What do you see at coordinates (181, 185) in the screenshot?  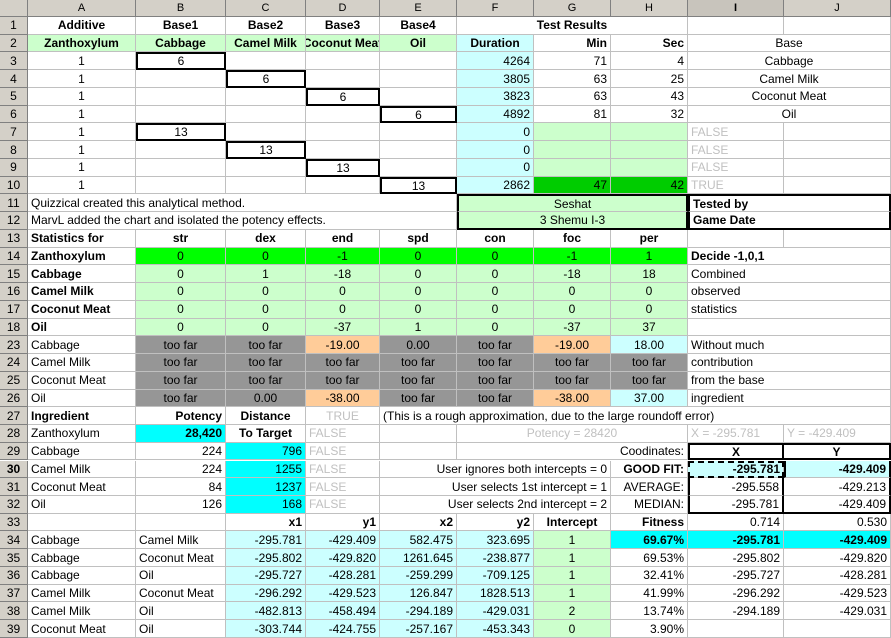 I see `cell-b10` at bounding box center [181, 185].